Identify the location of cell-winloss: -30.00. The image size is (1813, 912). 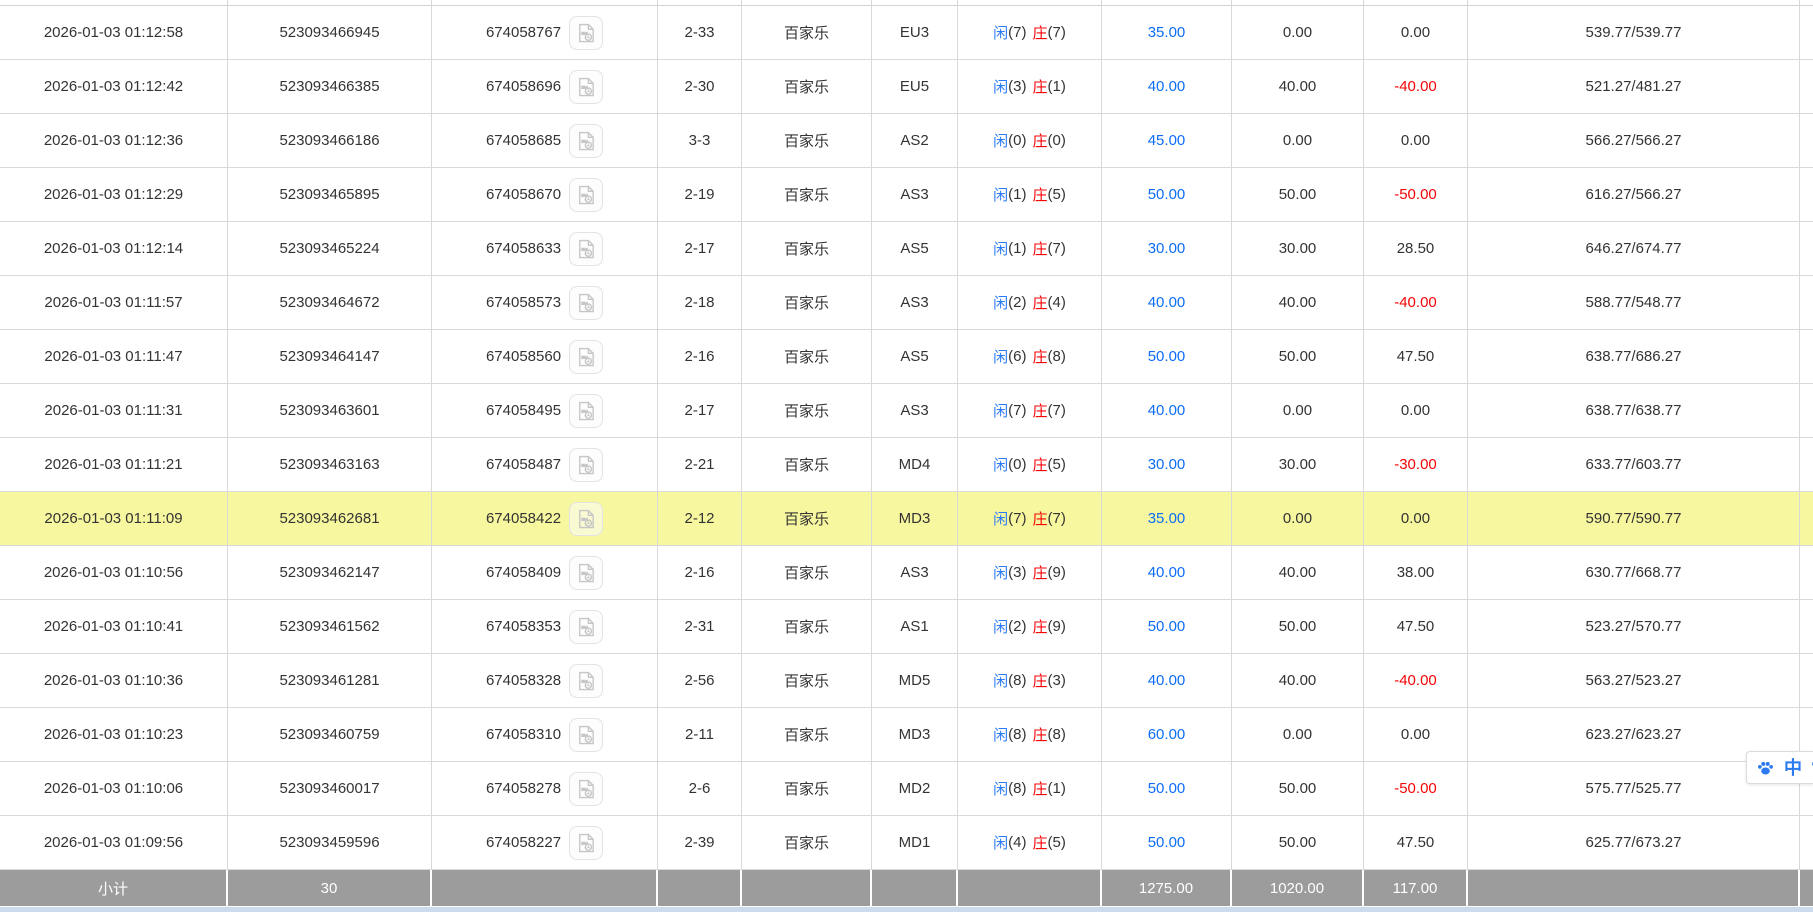
(1416, 465).